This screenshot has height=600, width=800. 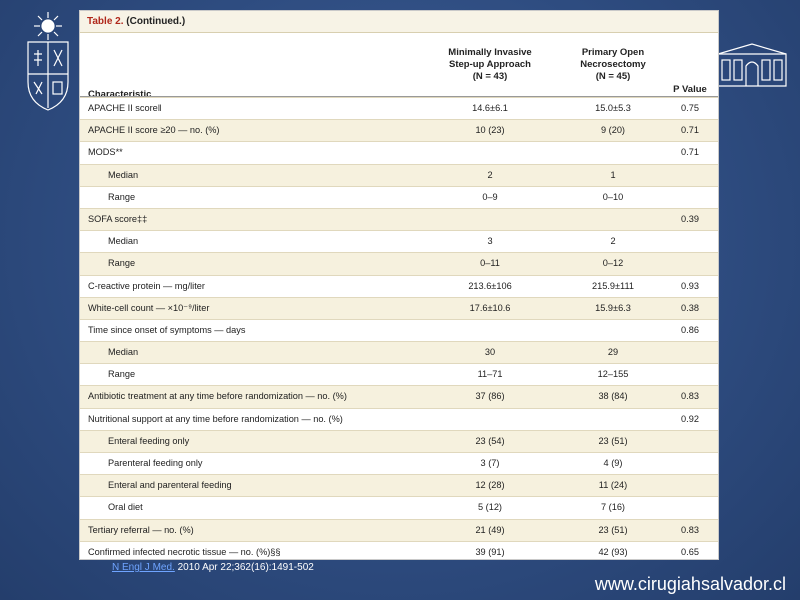 I want to click on row-step-up-value: 17.6±10.6, so click(x=490, y=307).